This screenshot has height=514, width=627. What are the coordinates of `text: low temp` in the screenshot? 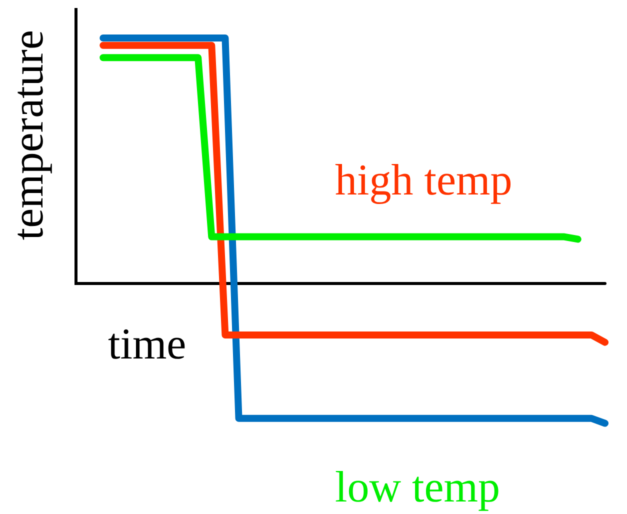 It's located at (417, 487).